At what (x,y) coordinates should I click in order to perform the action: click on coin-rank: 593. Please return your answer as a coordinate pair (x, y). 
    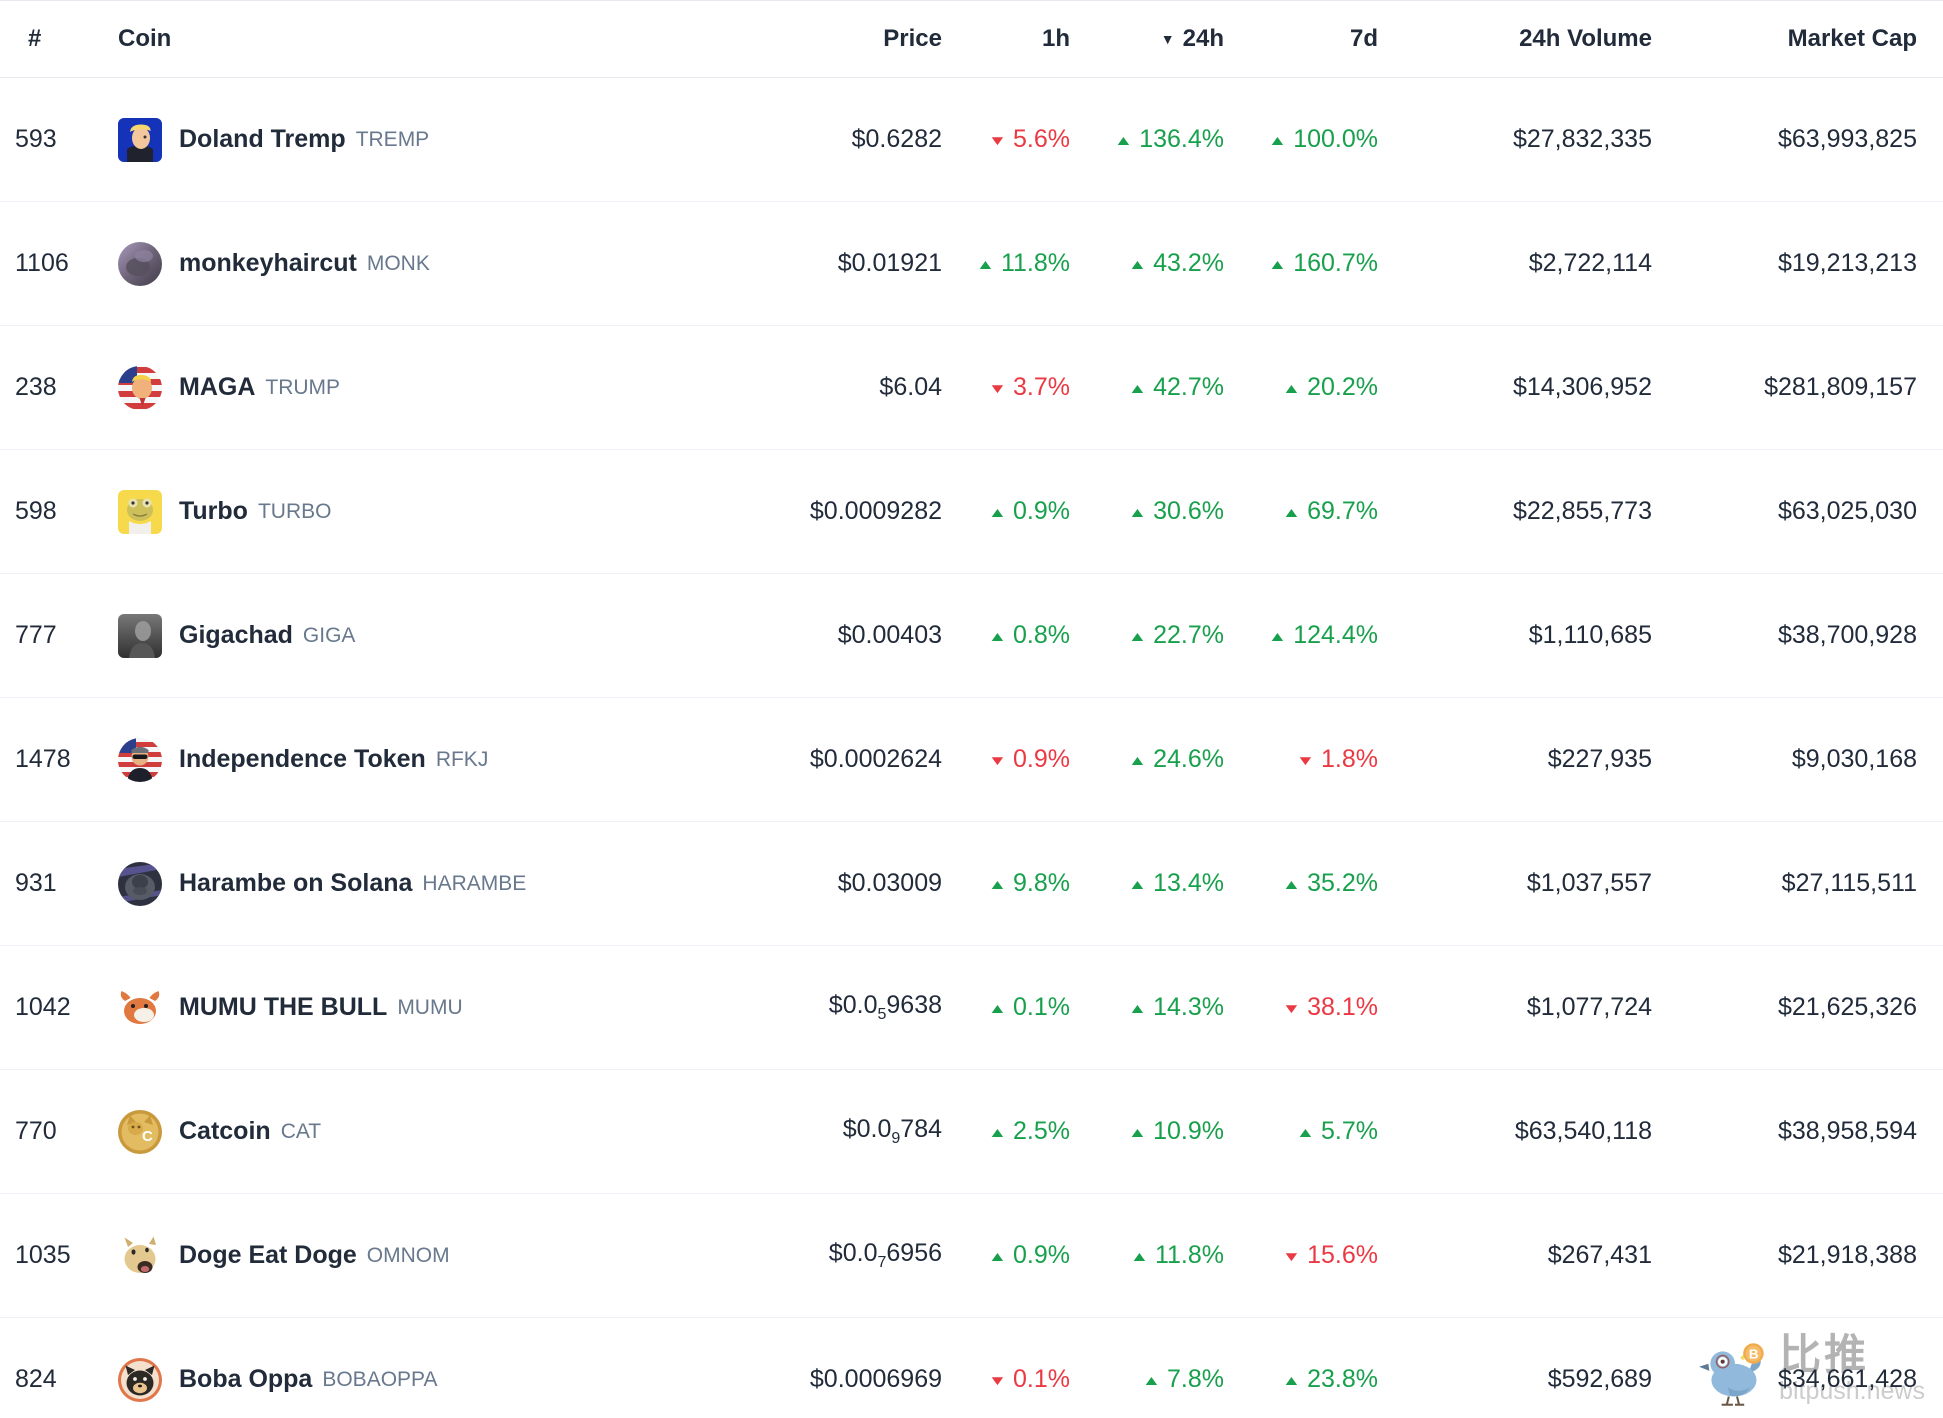
    Looking at the image, I should click on (36, 139).